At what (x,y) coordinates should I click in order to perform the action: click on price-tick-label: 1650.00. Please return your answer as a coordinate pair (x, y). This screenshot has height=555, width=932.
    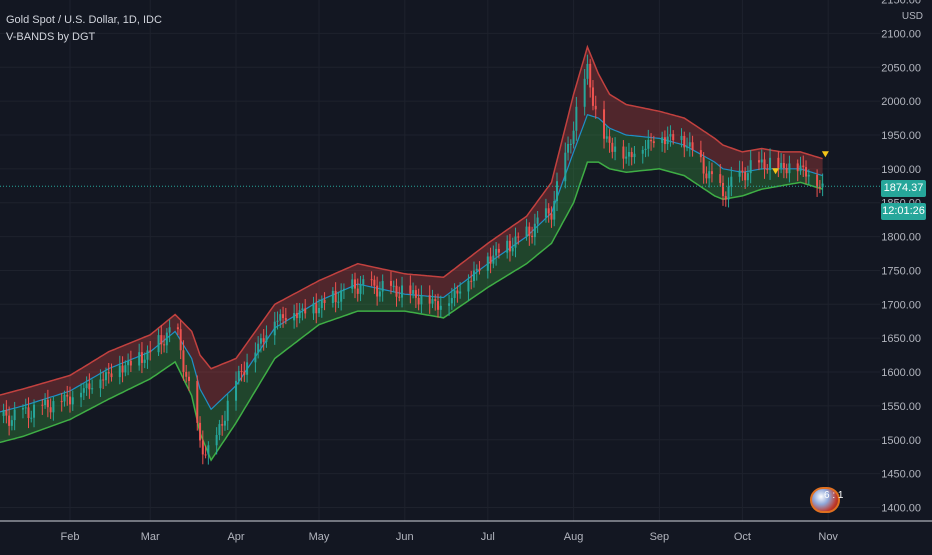
    Looking at the image, I should click on (901, 339).